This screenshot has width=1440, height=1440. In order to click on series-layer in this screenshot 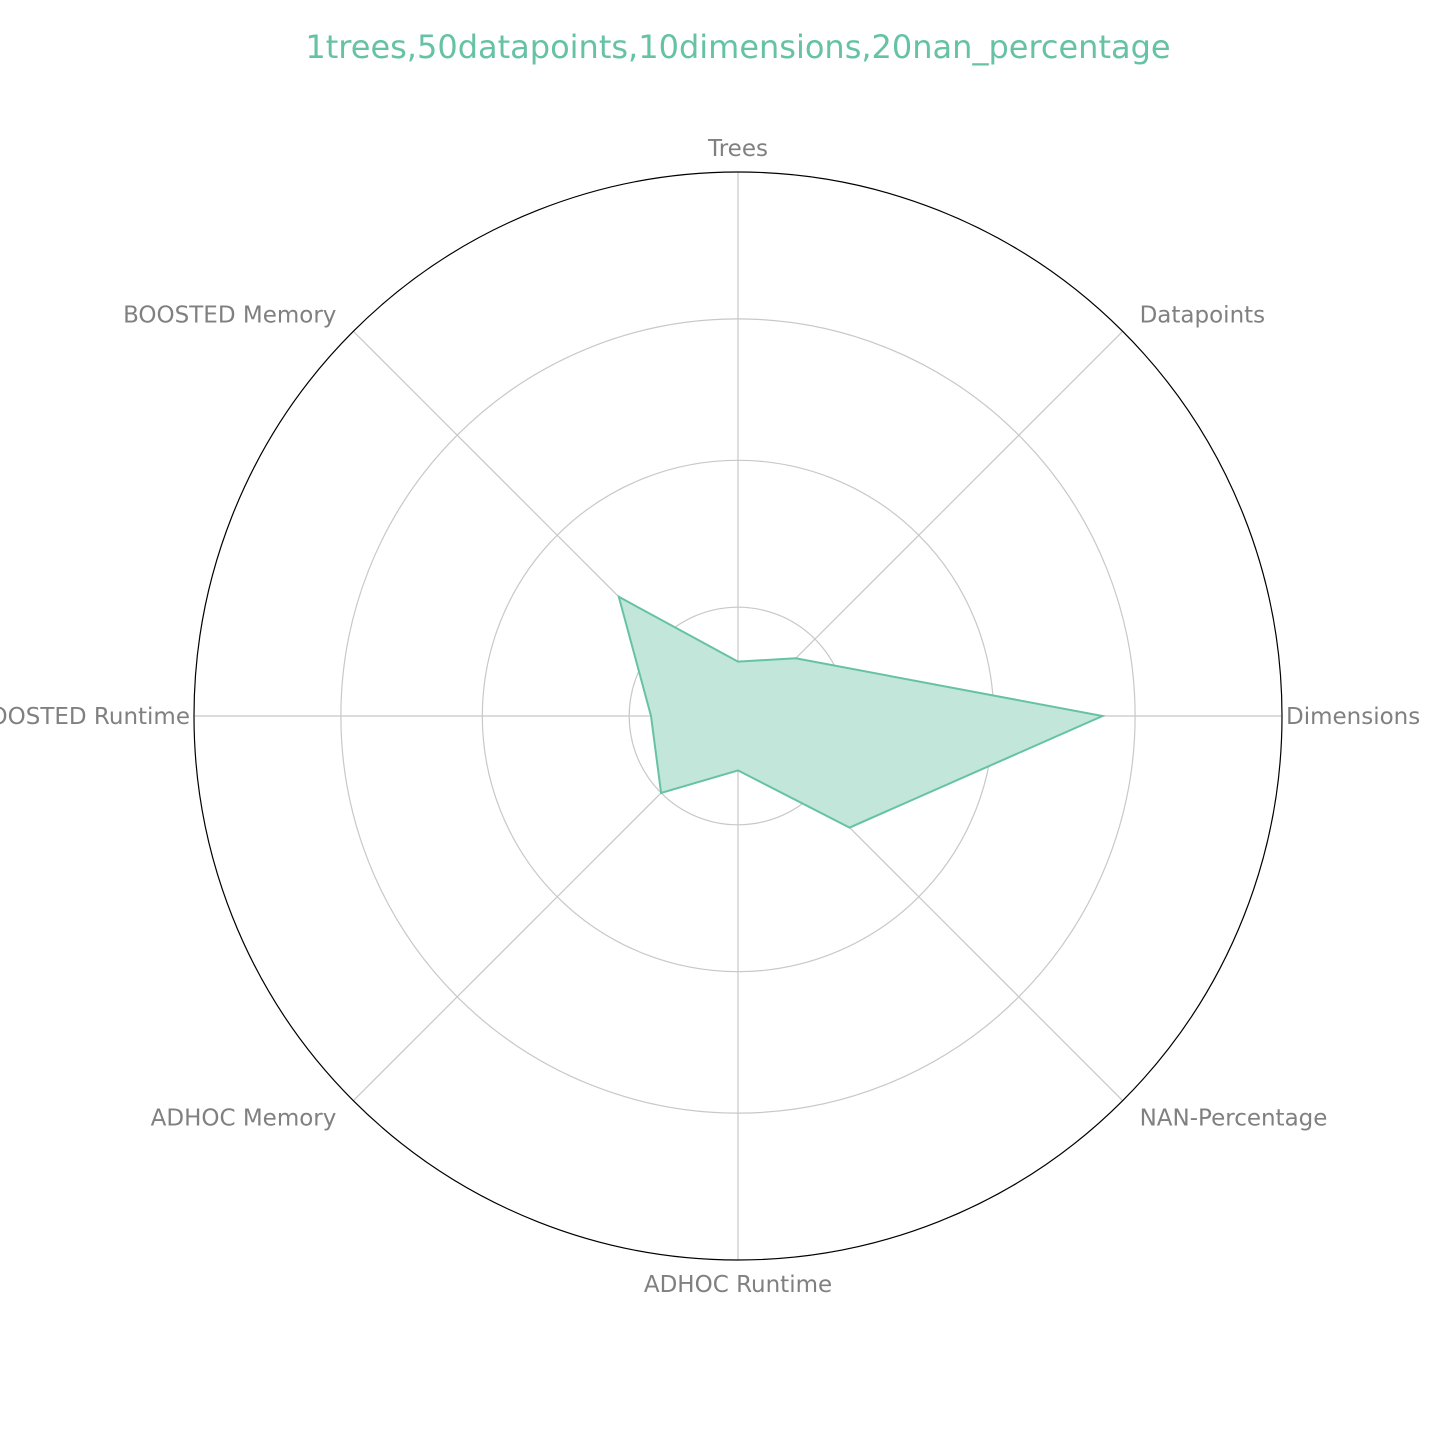, I will do `click(861, 711)`.